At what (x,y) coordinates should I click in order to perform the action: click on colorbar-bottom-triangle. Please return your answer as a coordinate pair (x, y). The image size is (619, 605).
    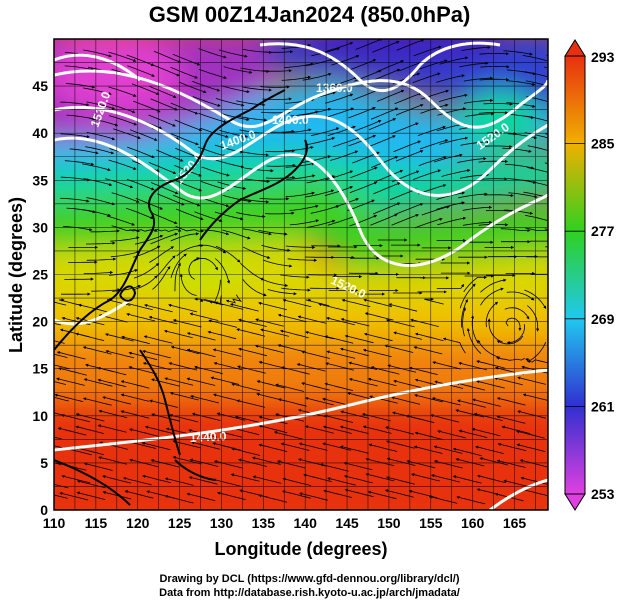
    Looking at the image, I should click on (575, 502).